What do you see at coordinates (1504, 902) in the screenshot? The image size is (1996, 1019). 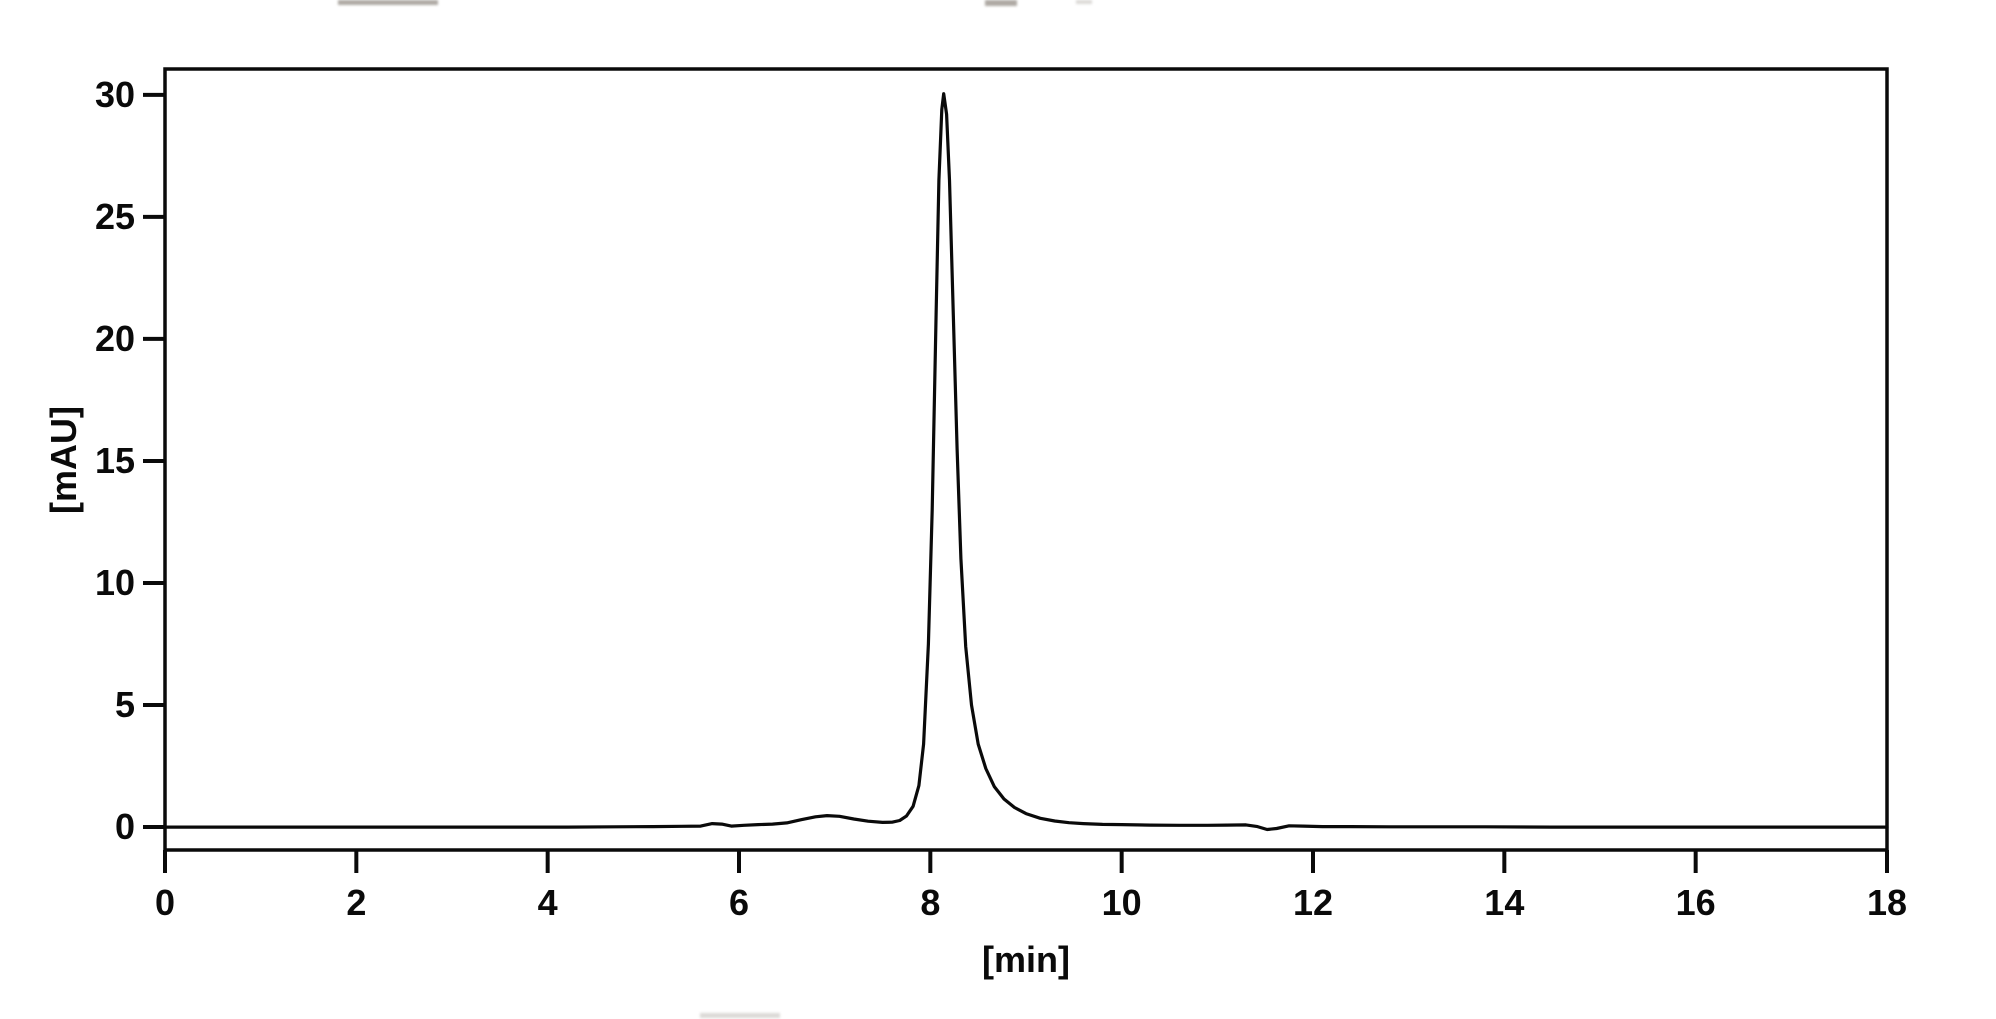 I see `x-tick-label: 14` at bounding box center [1504, 902].